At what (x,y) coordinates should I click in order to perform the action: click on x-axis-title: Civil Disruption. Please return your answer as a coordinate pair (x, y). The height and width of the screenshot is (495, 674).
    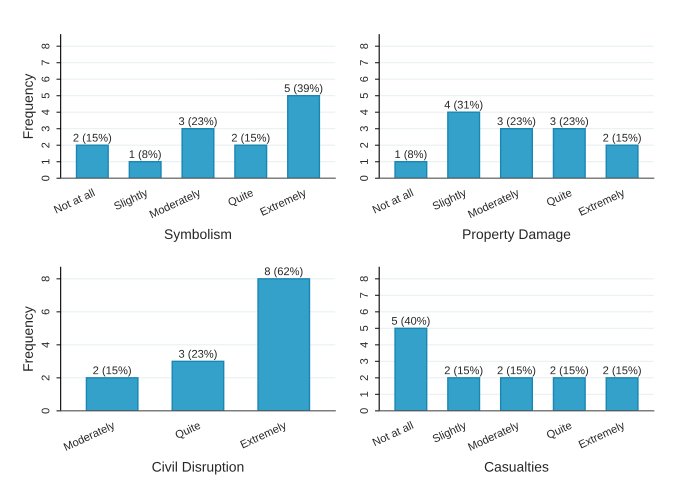
    Looking at the image, I should click on (198, 468).